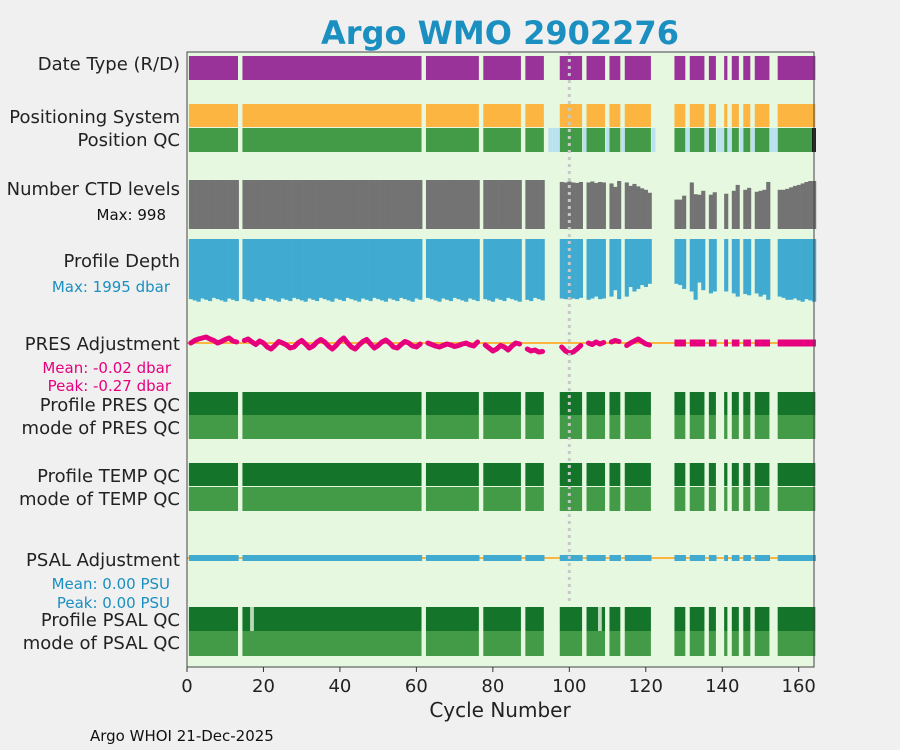 Image resolution: width=900 pixels, height=750 pixels. What do you see at coordinates (762, 499) in the screenshot?
I see `temp-mode-bar` at bounding box center [762, 499].